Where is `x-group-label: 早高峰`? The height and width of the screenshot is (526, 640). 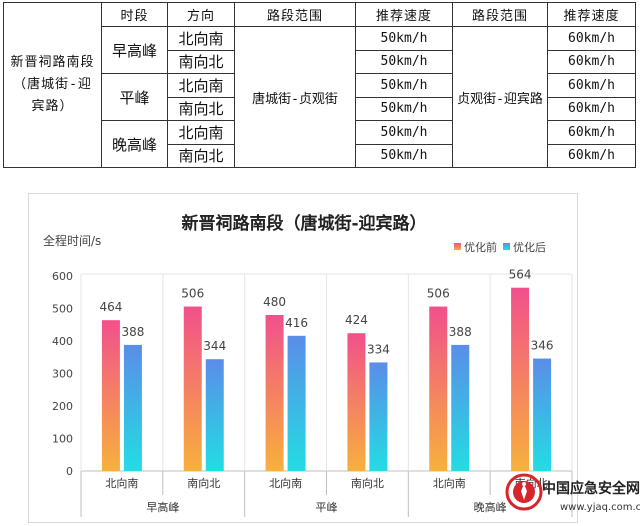 x-group-label: 早高峰 is located at coordinates (162, 507).